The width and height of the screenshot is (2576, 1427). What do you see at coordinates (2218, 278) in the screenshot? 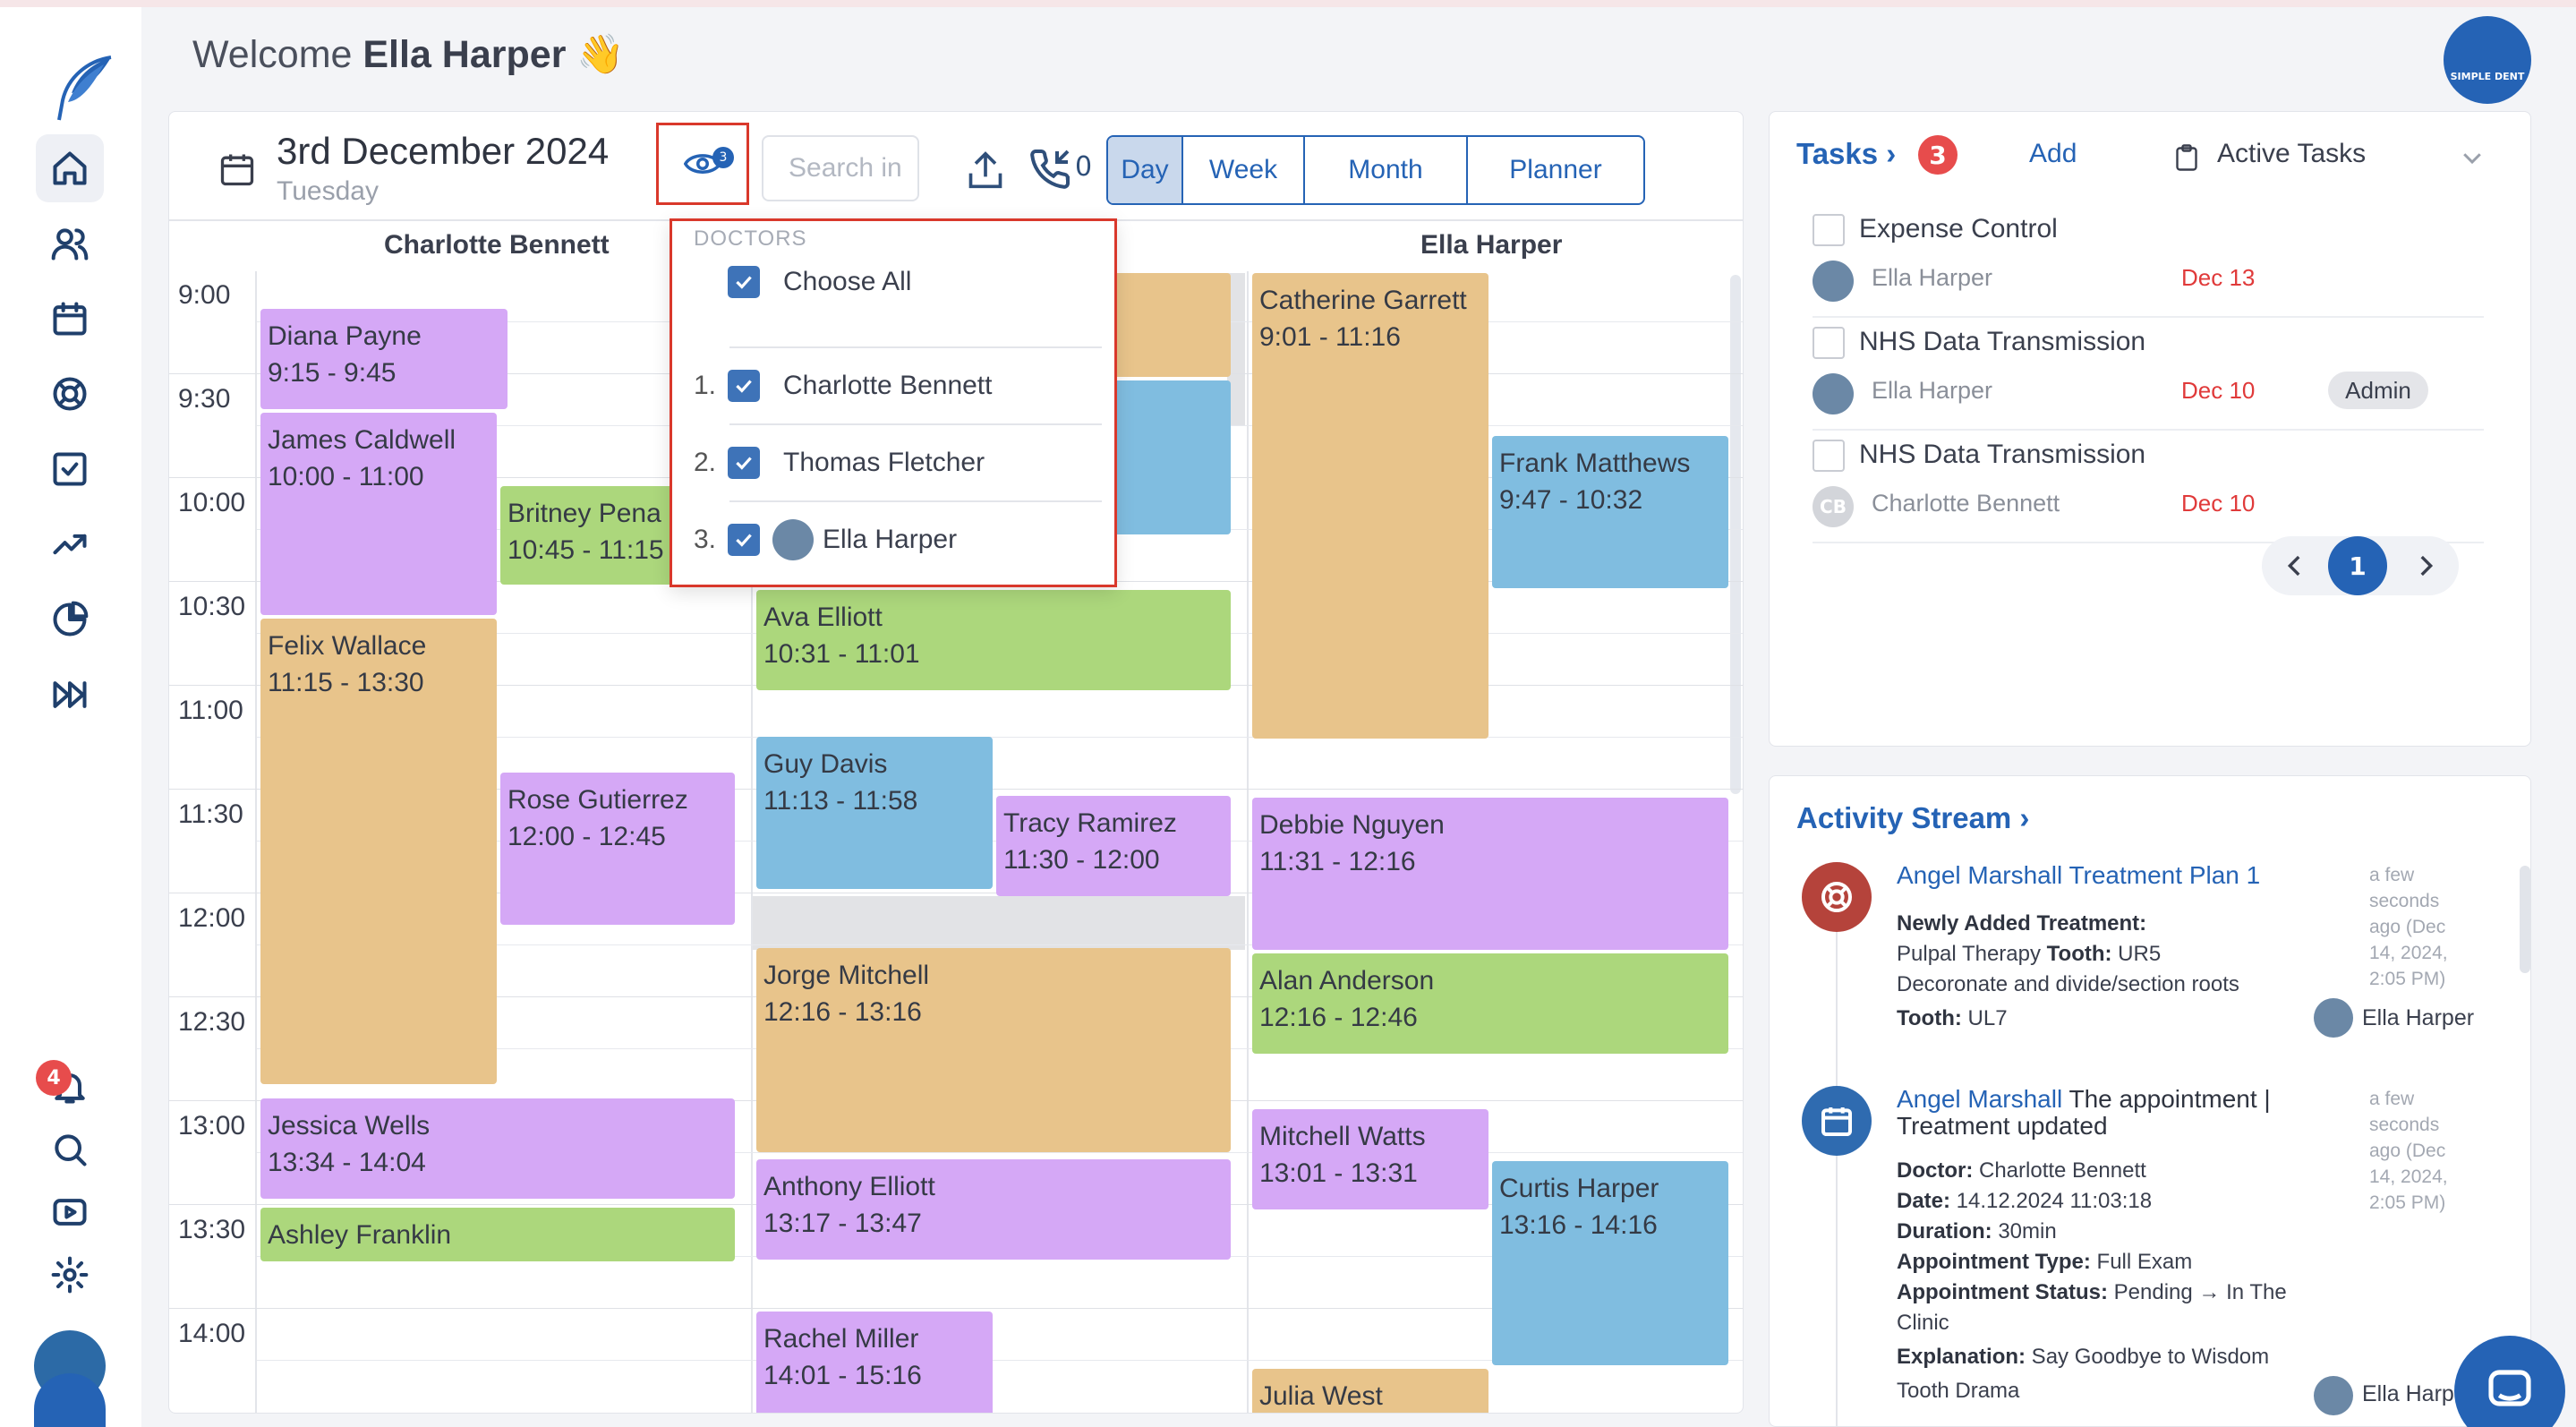
I see `task-due-date: Dec 13` at bounding box center [2218, 278].